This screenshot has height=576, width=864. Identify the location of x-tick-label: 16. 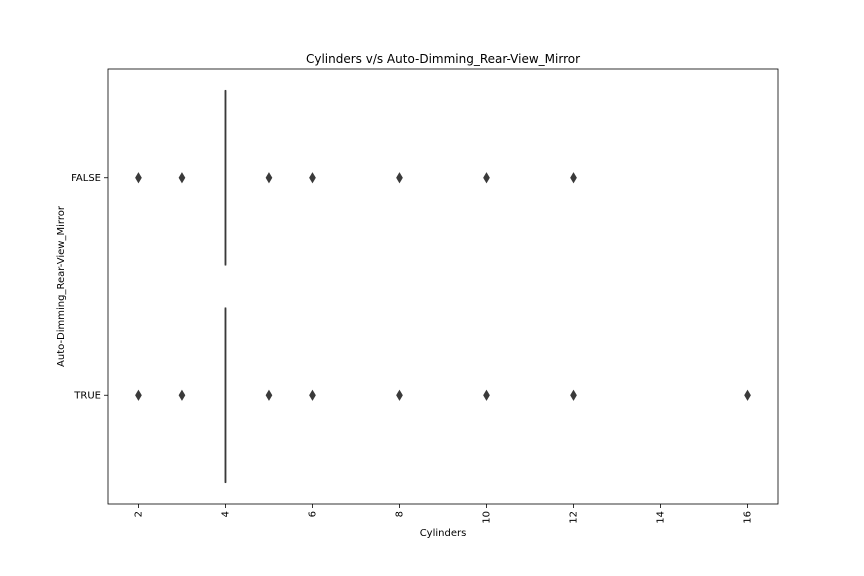
(748, 517).